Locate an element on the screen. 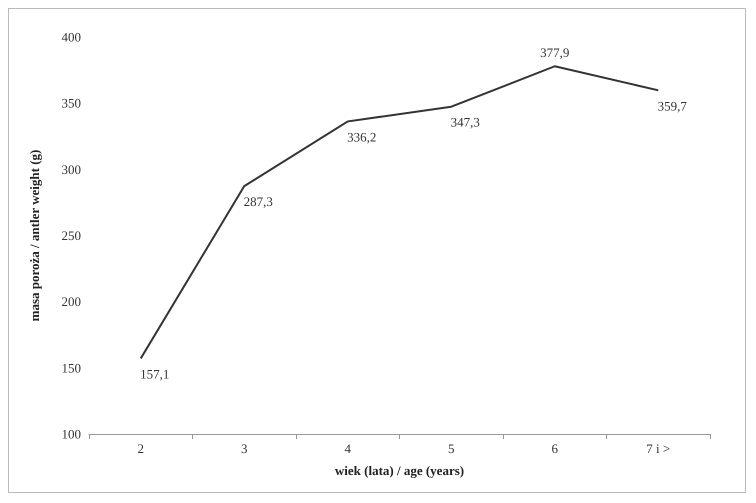 This screenshot has height=503, width=756. x-tick-label: 3 is located at coordinates (244, 448).